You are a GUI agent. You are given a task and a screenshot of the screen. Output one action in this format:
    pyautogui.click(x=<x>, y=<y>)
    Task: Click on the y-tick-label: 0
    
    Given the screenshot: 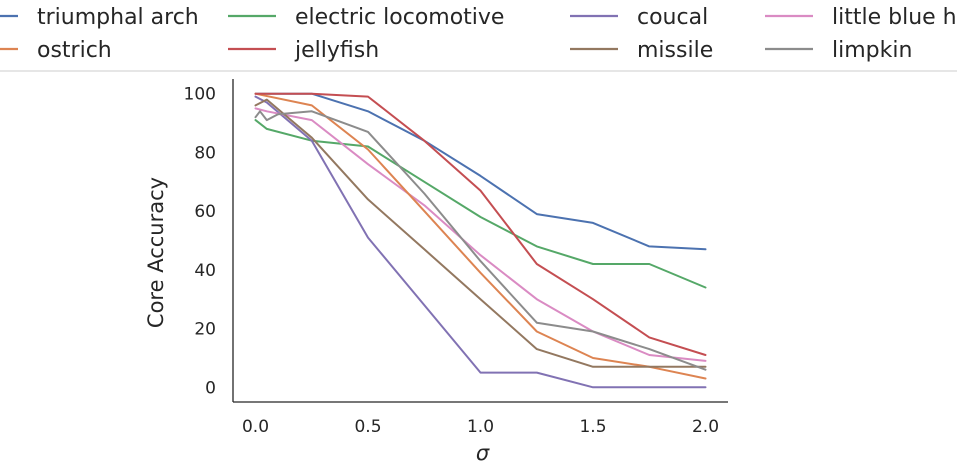 What is the action you would take?
    pyautogui.click(x=210, y=388)
    